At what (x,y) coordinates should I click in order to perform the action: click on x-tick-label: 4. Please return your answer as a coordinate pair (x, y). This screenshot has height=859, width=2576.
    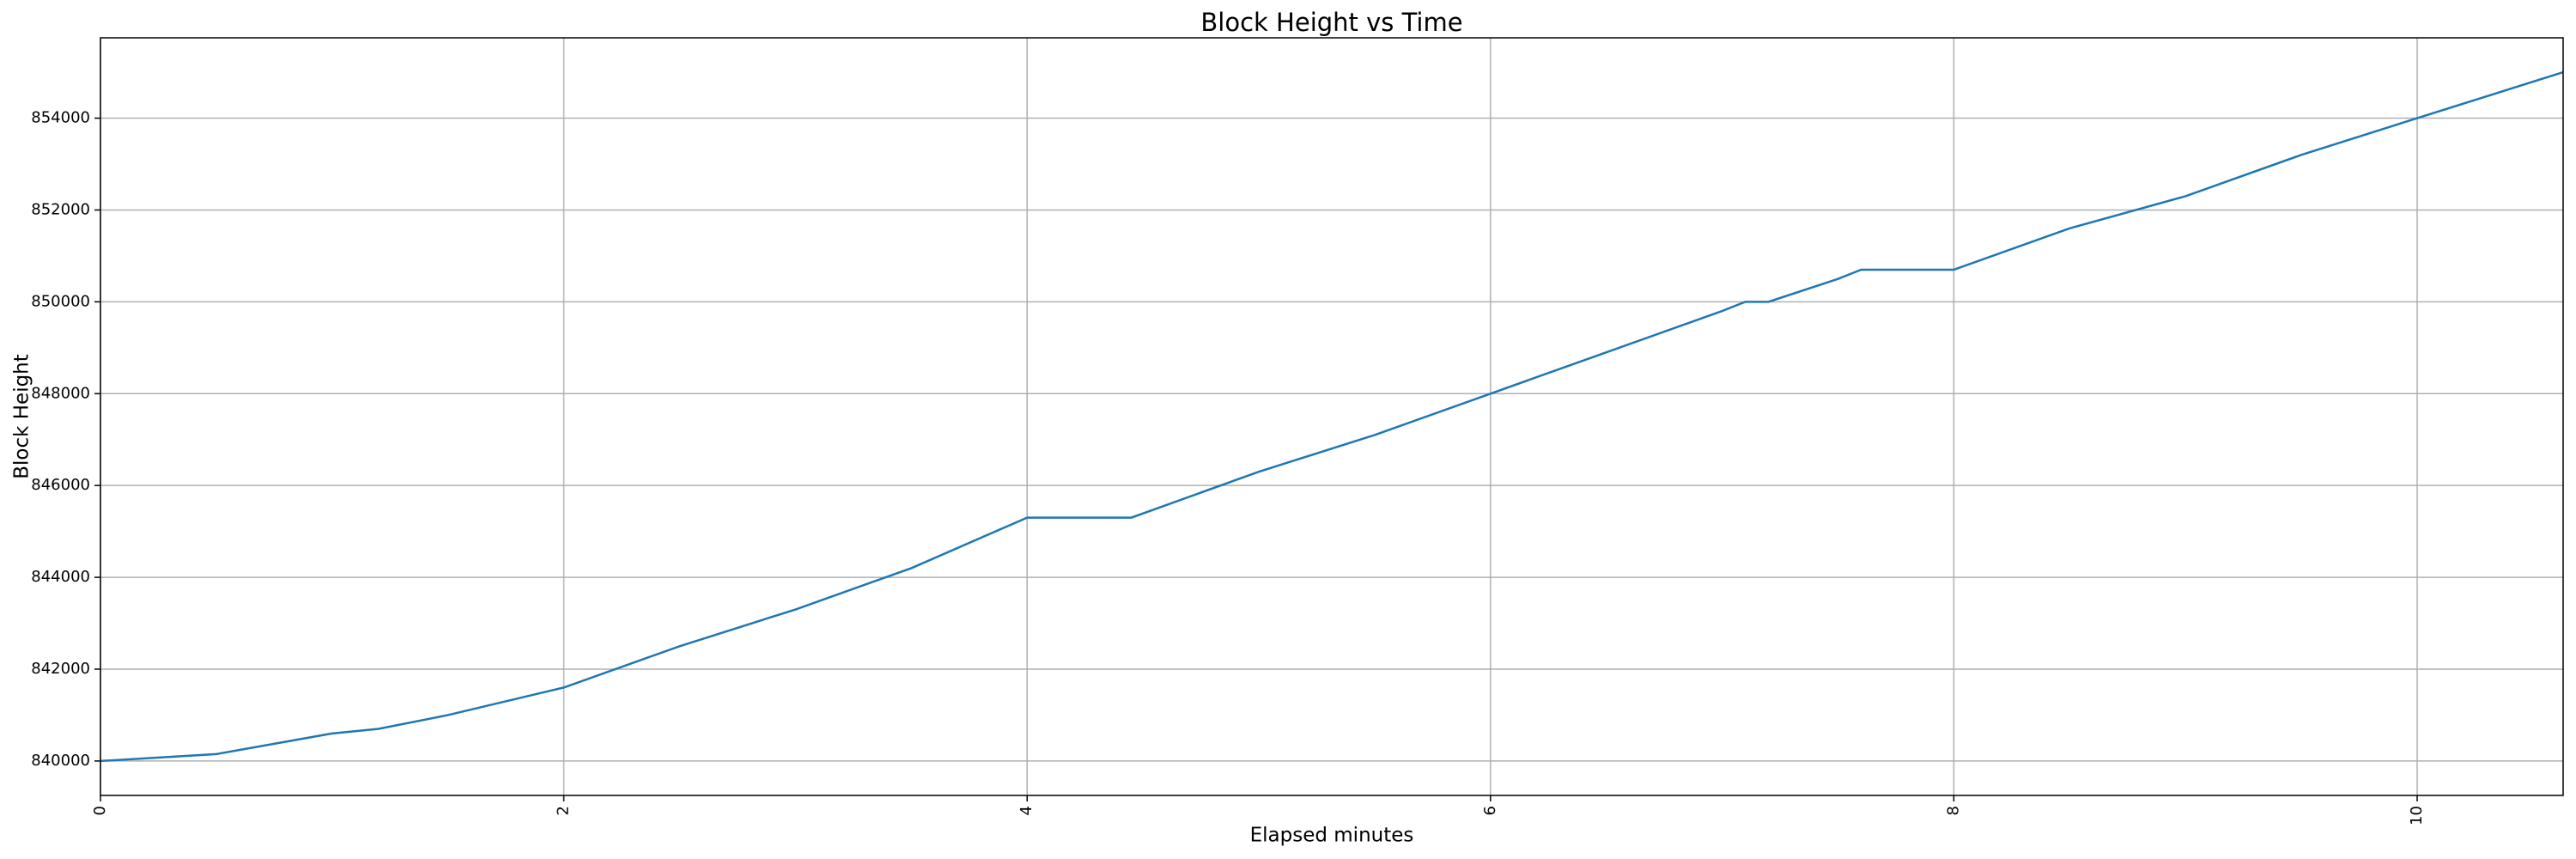
    Looking at the image, I should click on (1027, 811).